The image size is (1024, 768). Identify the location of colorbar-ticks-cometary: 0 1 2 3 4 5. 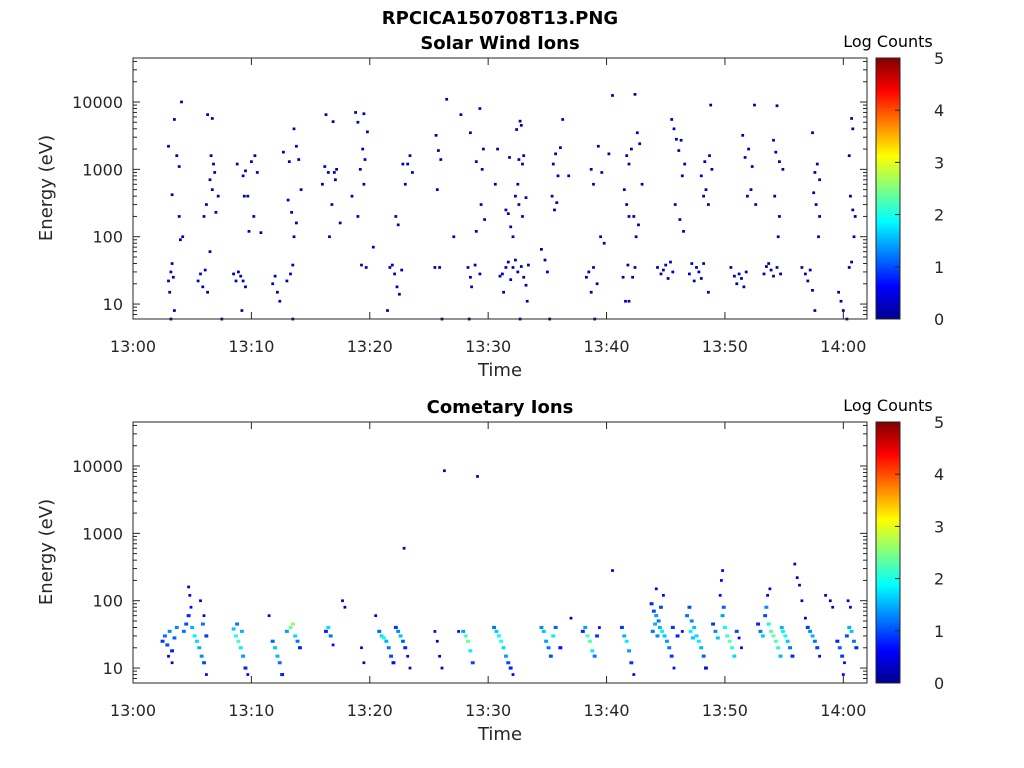
(919, 553).